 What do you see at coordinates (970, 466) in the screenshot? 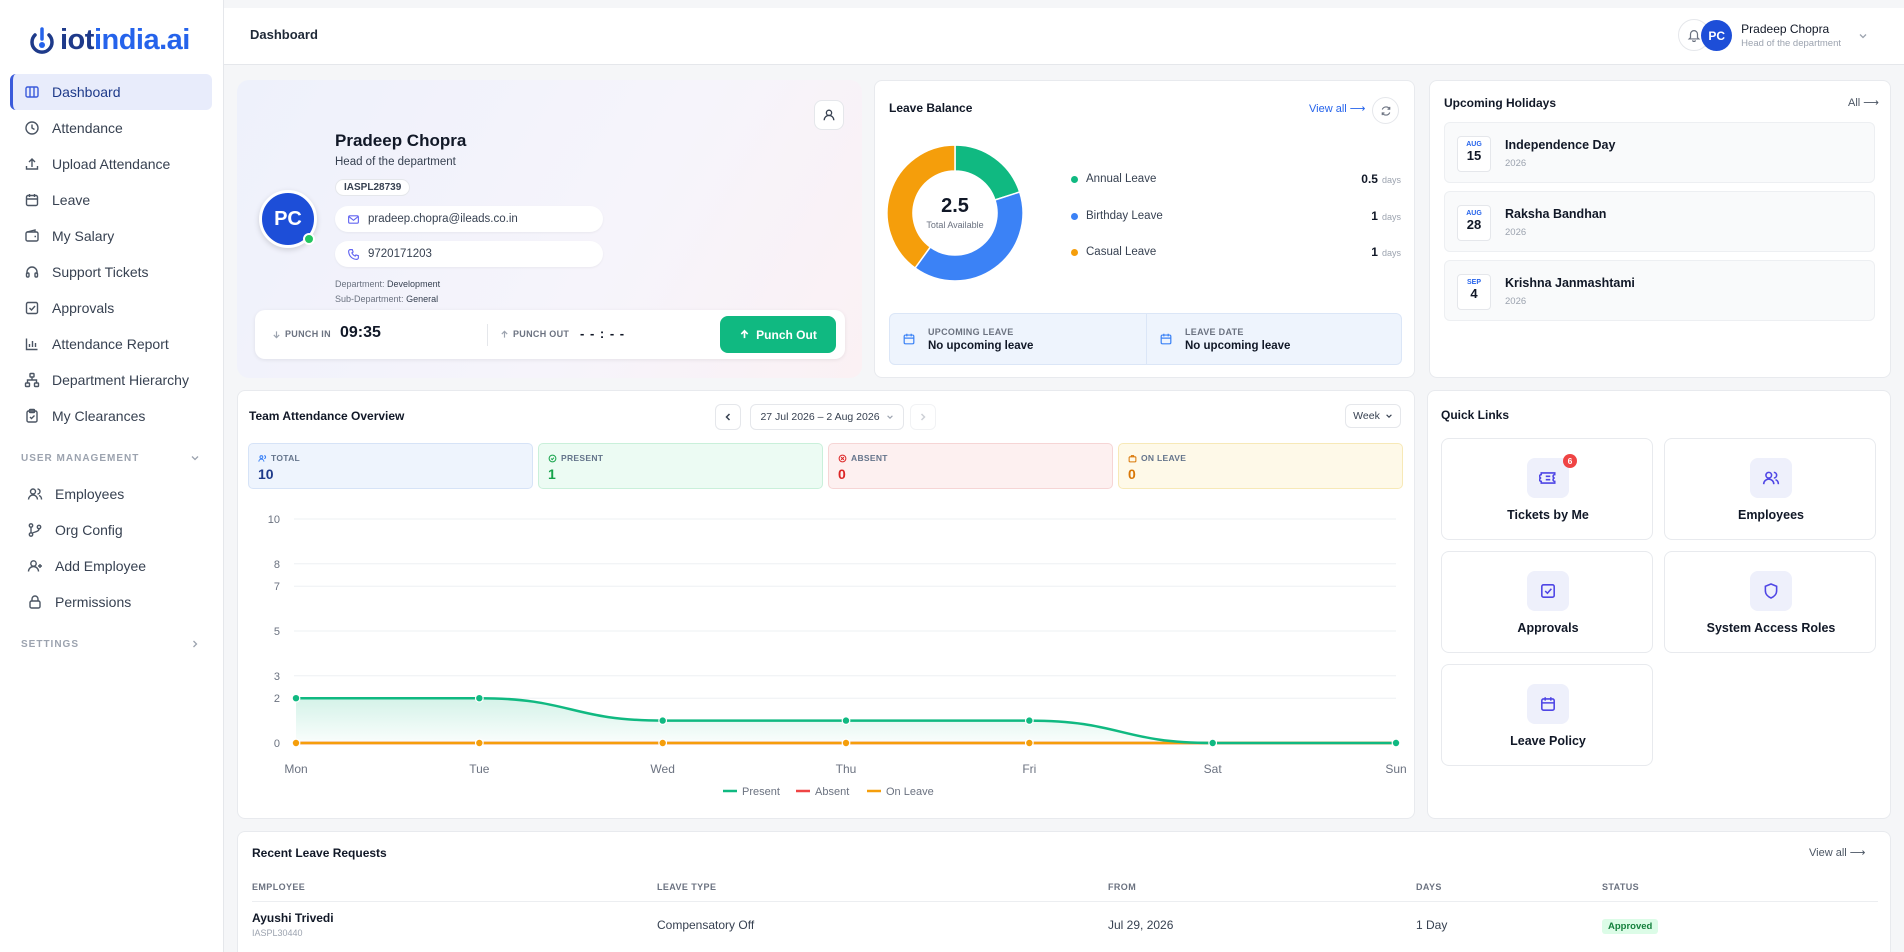
I see `stat-absent: ABSENT 0` at bounding box center [970, 466].